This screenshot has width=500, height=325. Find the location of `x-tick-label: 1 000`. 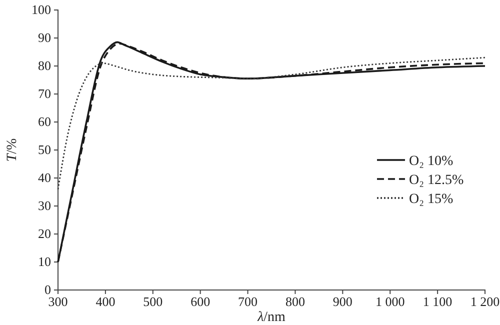

x-tick-label: 1 000 is located at coordinates (390, 302).